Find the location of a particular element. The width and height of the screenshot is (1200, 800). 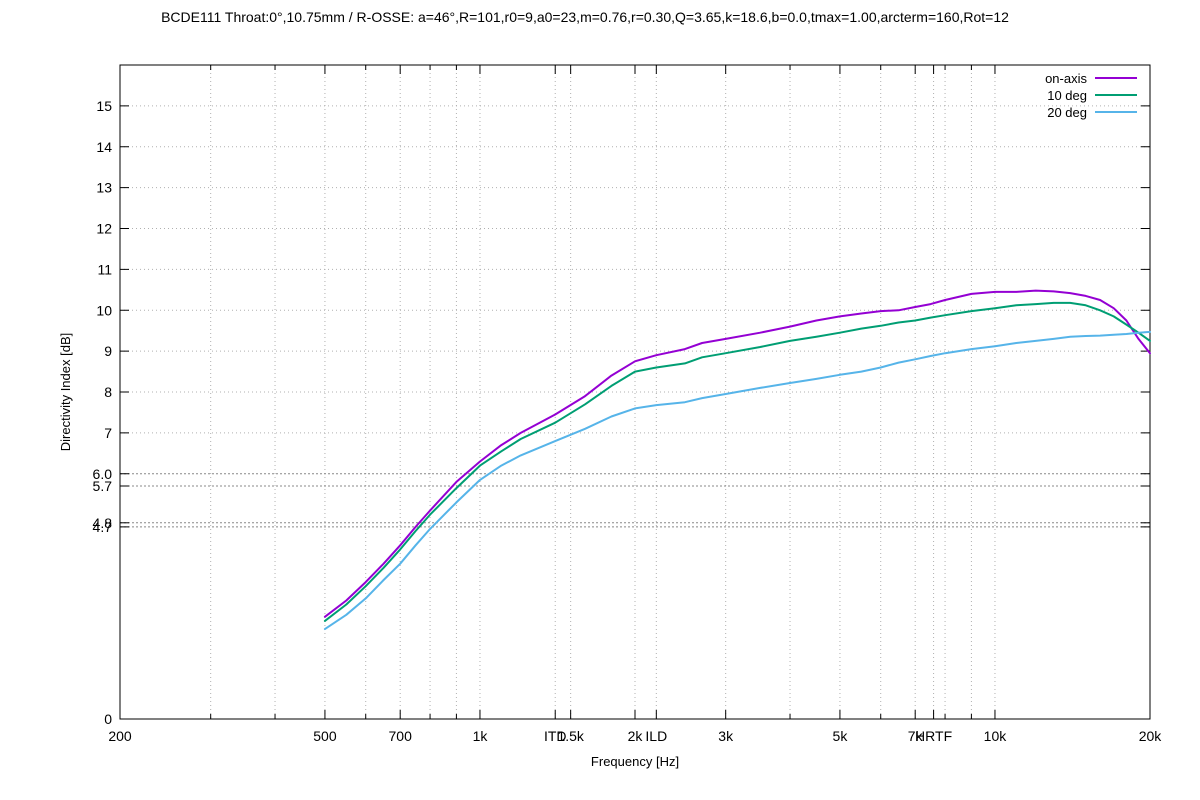

x-tick-label: 2k is located at coordinates (636, 736).